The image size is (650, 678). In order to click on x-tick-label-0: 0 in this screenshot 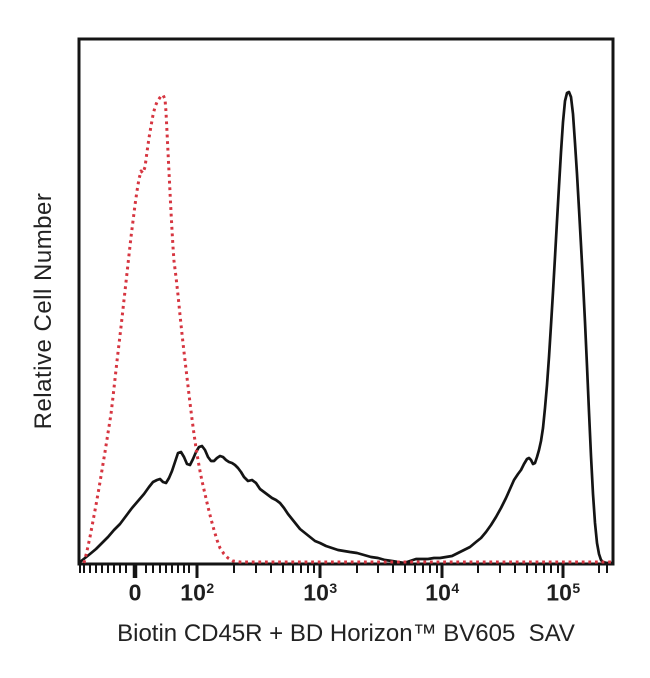, I will do `click(135, 592)`.